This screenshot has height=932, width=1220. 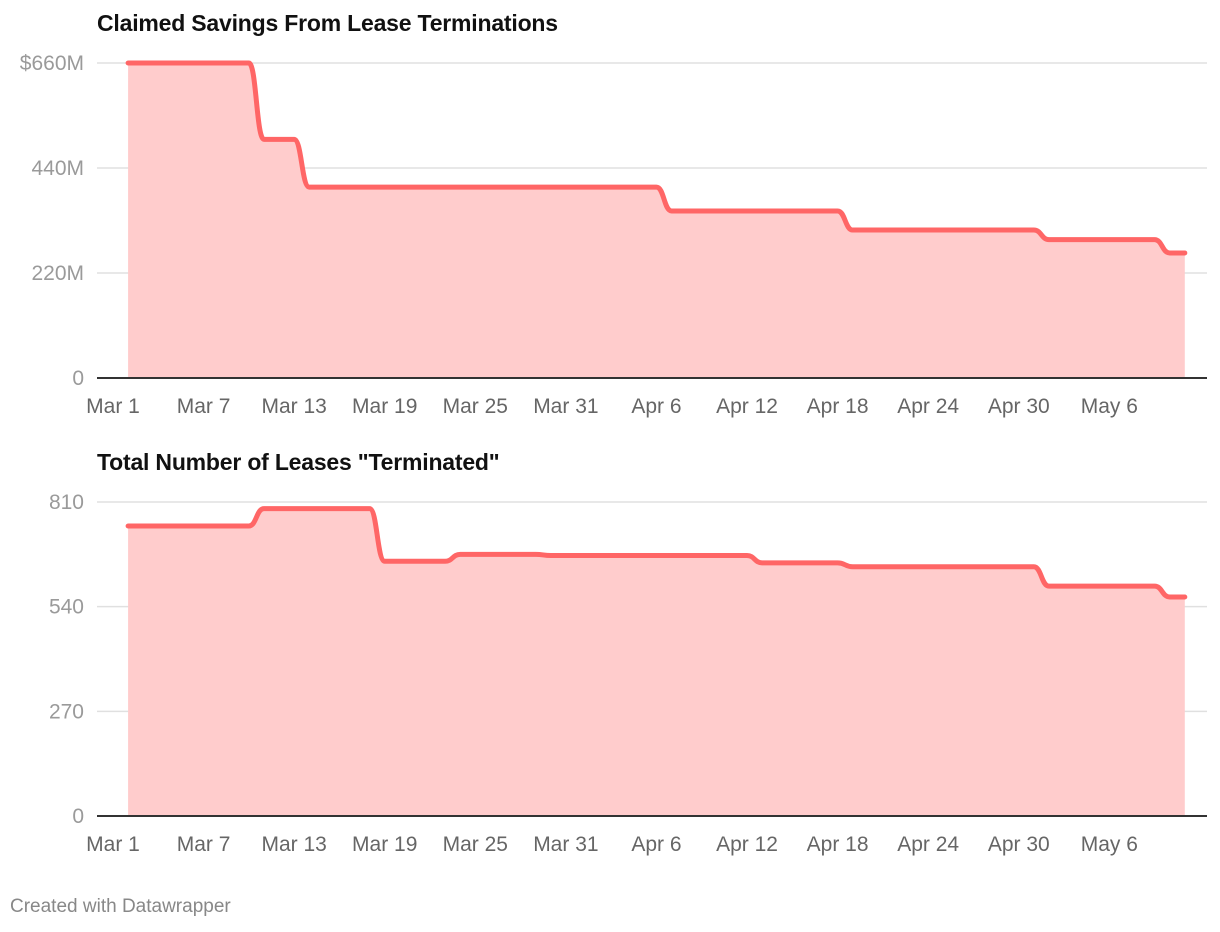 I want to click on y-tick-label-2: 440M, so click(x=57, y=168).